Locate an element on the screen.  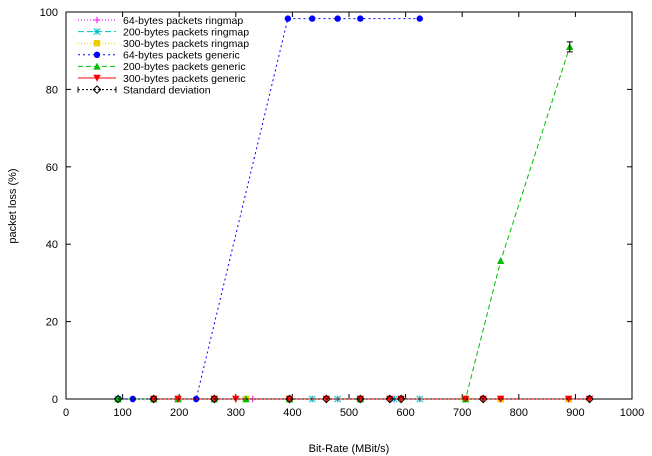
y-tick-label: 100 is located at coordinates (49, 13).